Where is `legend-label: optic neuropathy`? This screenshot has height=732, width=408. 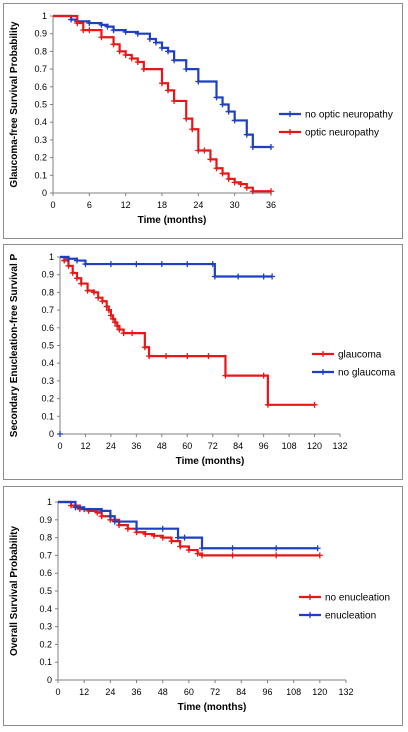
legend-label: optic neuropathy is located at coordinates (342, 133).